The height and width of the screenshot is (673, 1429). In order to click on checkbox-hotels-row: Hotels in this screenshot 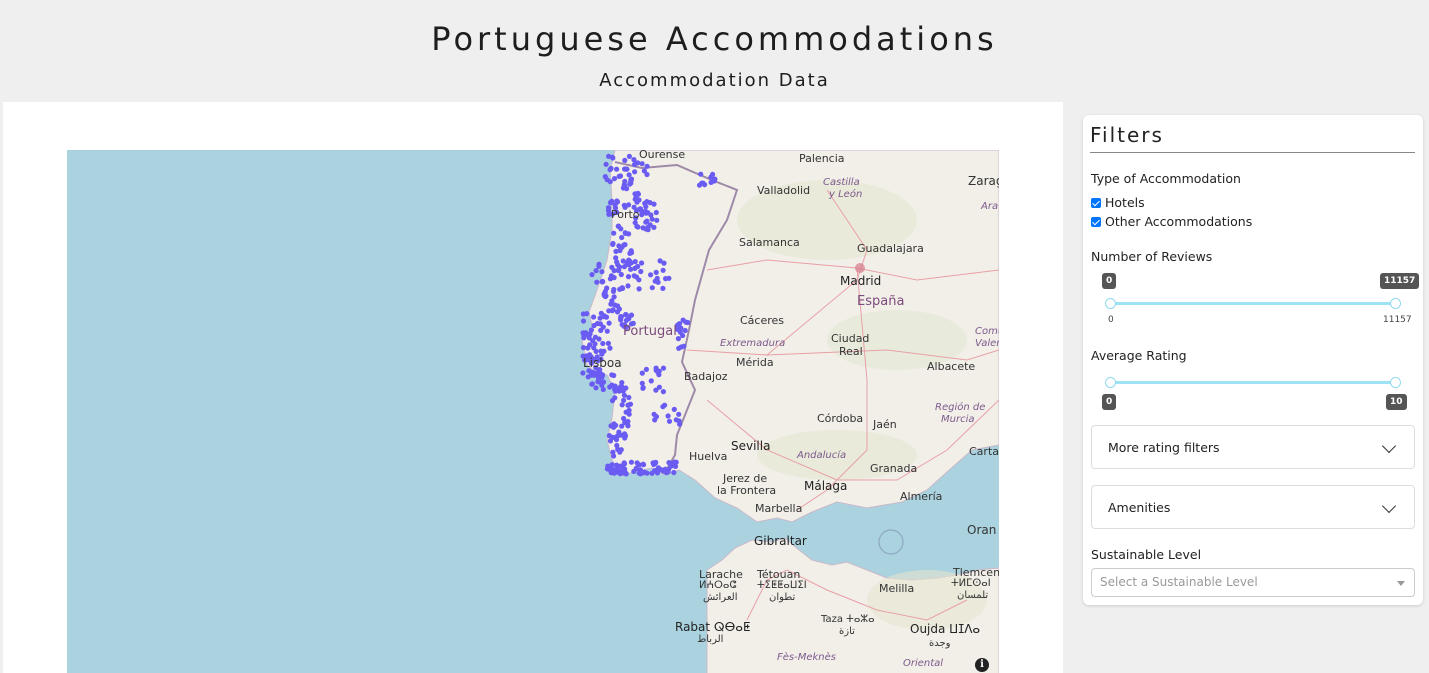, I will do `click(1118, 202)`.